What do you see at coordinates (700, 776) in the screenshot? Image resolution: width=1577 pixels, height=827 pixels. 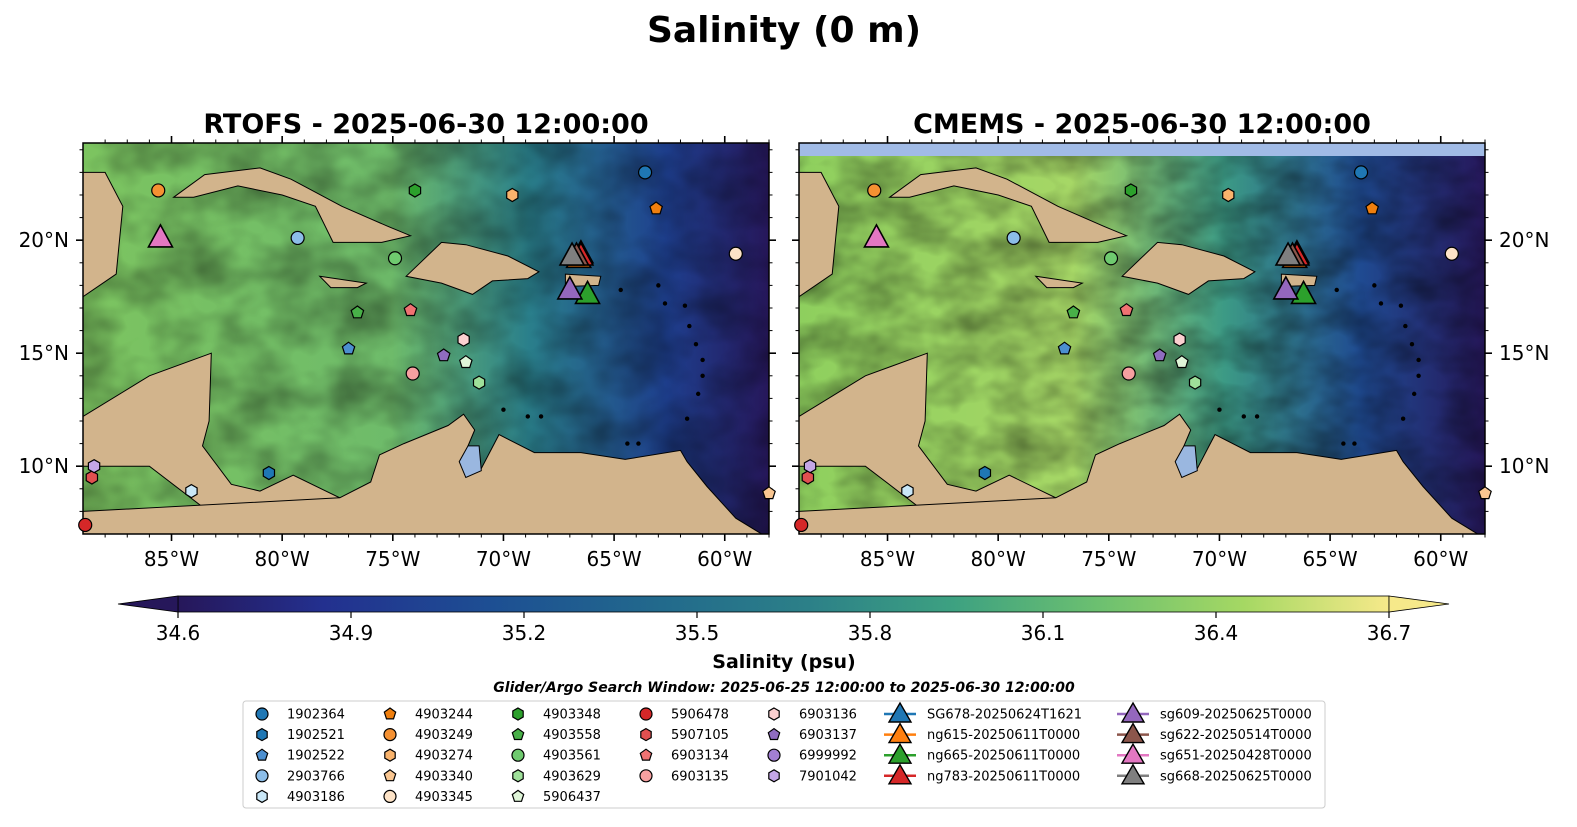 I see `legend-label: 6903135` at bounding box center [700, 776].